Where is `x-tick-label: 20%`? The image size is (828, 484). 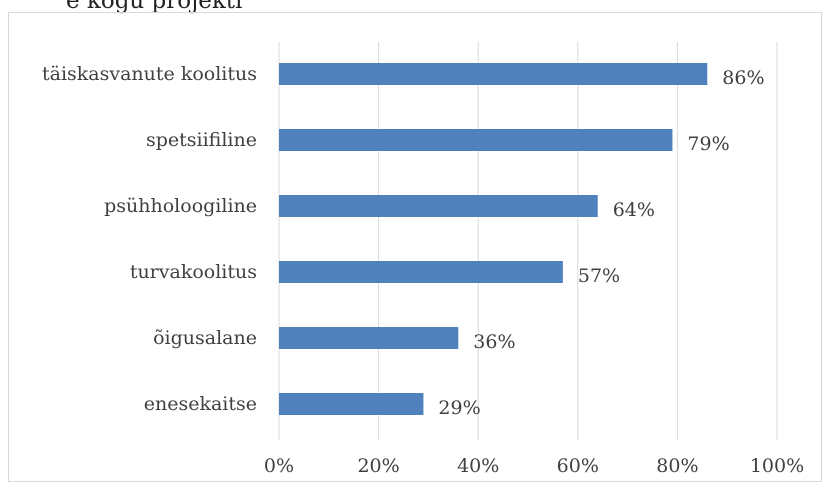 x-tick-label: 20% is located at coordinates (378, 466).